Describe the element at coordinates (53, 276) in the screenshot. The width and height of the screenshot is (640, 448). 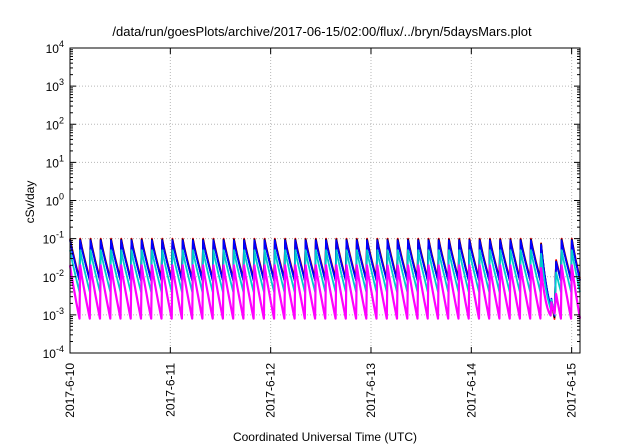
I see `y-tick-label: 10⁻²` at that location.